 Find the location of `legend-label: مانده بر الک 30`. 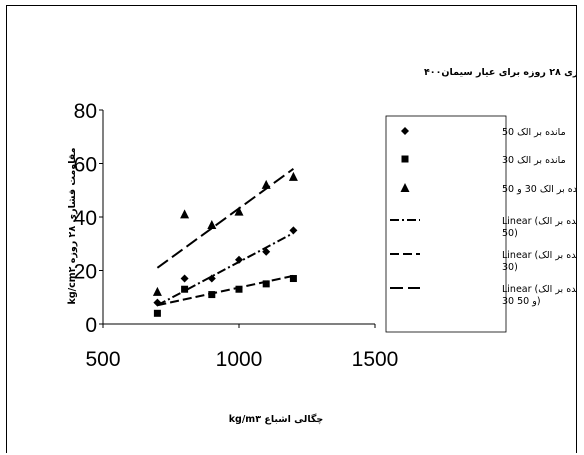

legend-label: مانده بر الک 30 is located at coordinates (534, 160).